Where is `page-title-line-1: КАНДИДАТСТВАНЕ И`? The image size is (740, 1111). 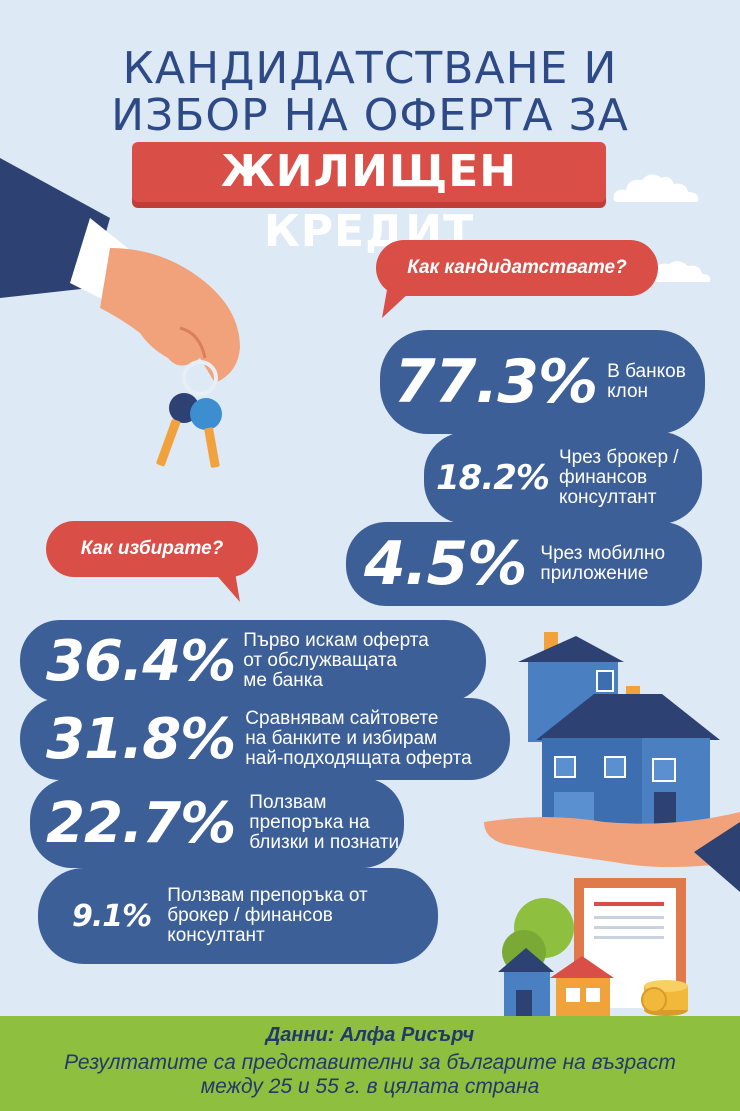
page-title-line-1: КАНДИДАТСТВАНЕ И is located at coordinates (370, 68).